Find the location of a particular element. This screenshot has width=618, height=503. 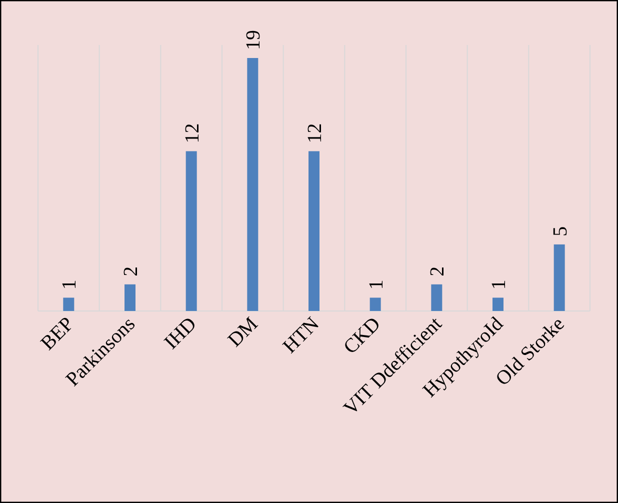

x-tick-label: IHD is located at coordinates (180, 333).